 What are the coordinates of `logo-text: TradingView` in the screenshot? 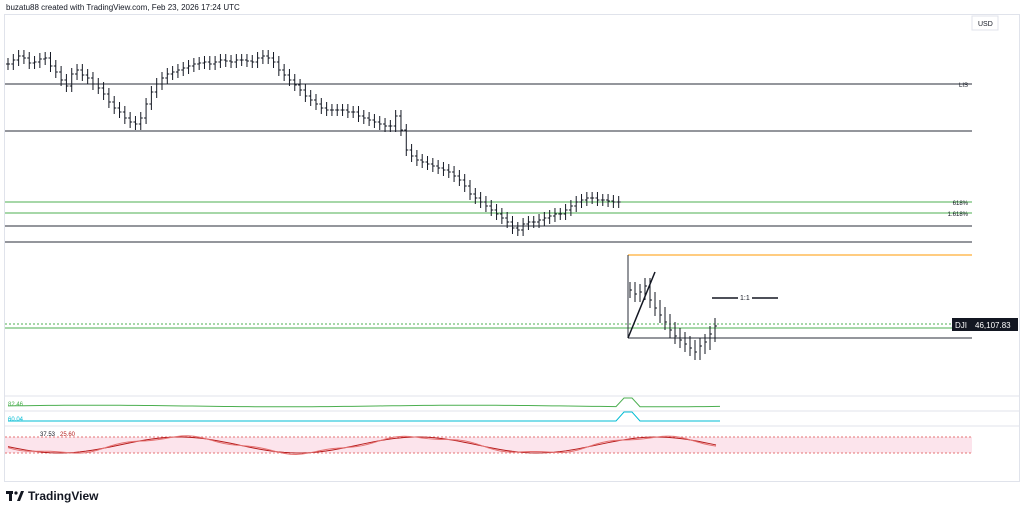 It's located at (63, 496).